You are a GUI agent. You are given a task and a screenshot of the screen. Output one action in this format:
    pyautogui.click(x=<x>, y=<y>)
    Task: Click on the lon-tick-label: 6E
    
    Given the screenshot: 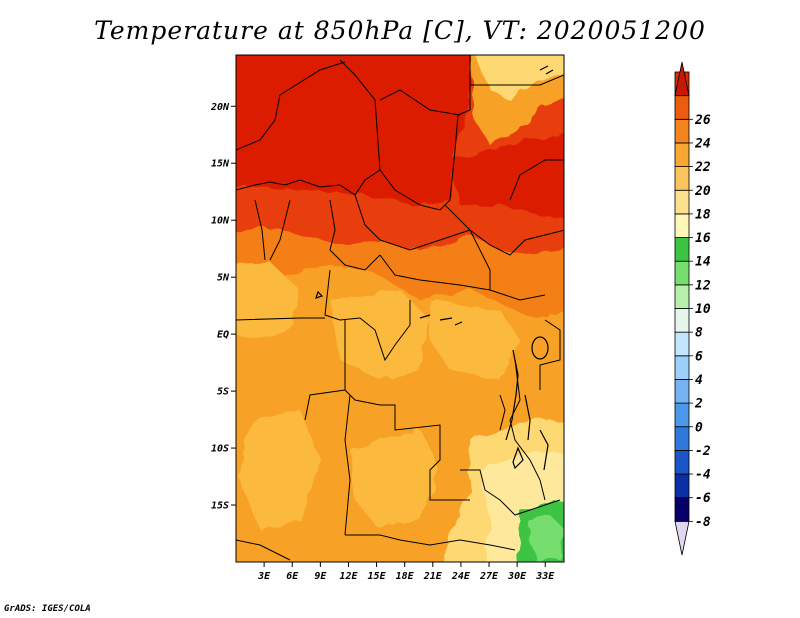 What is the action you would take?
    pyautogui.click(x=292, y=576)
    